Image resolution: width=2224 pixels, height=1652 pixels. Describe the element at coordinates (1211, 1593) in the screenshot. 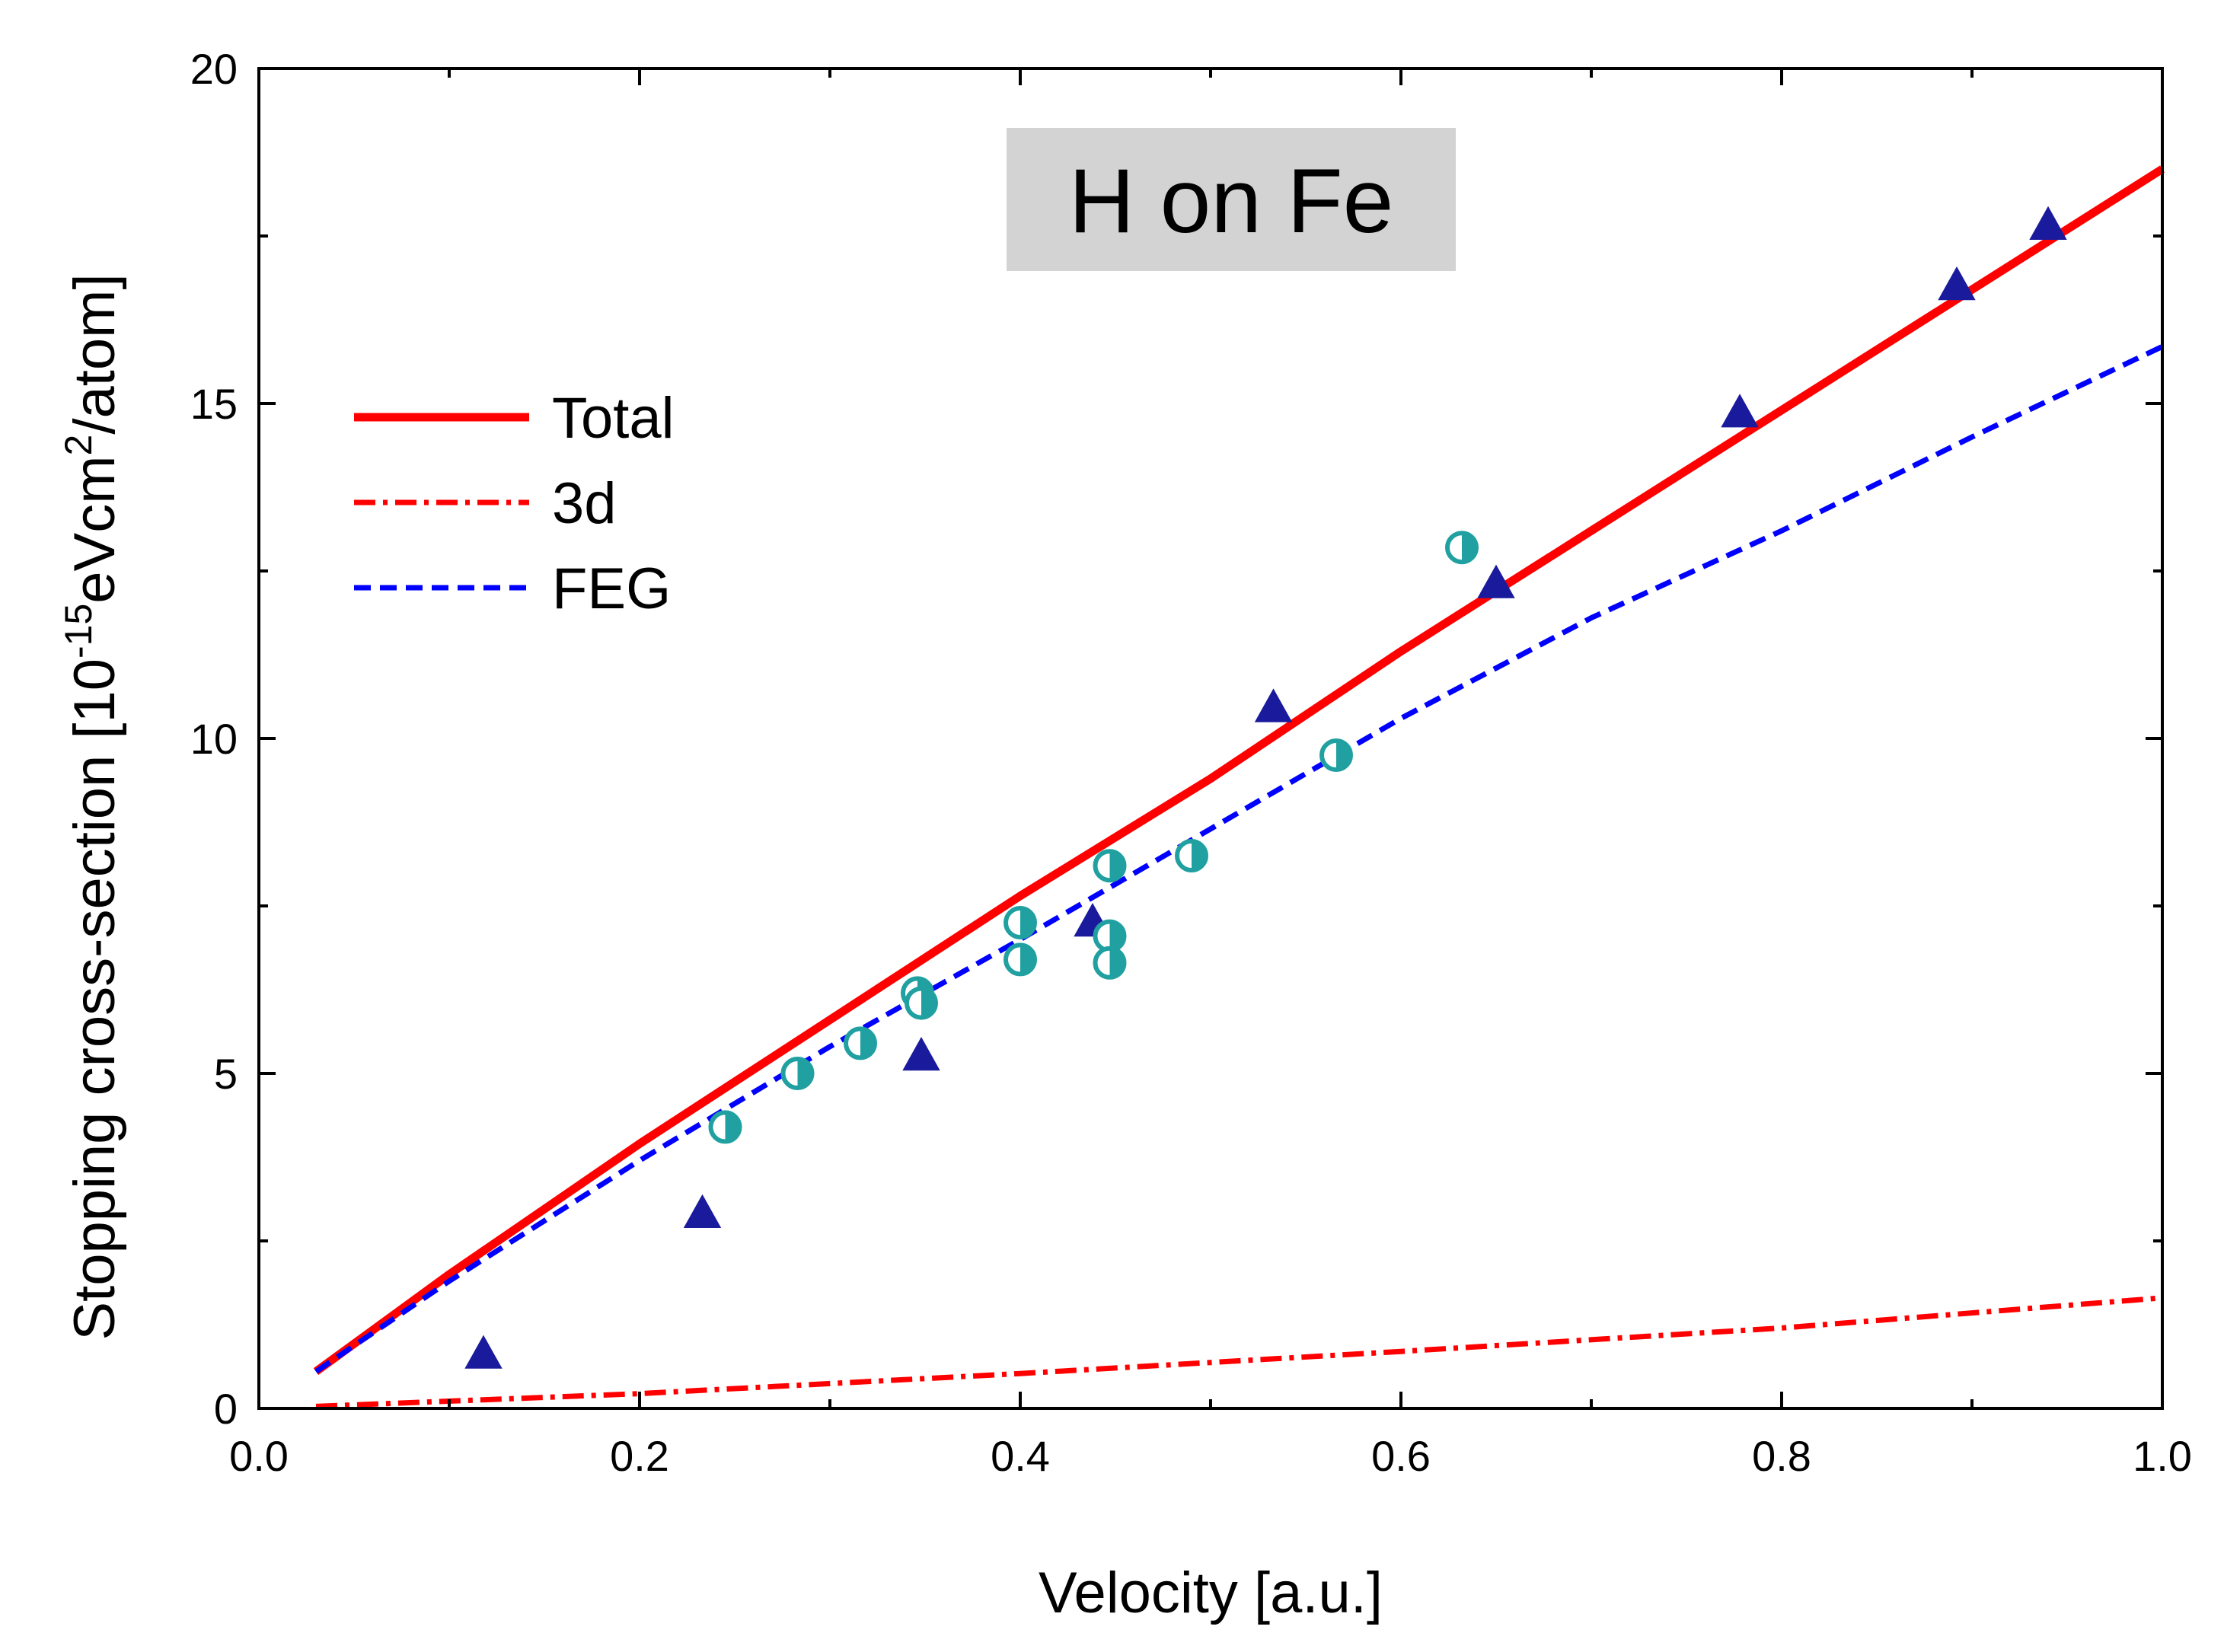

I see `x-axis-title: Velocity [a.u.]` at that location.